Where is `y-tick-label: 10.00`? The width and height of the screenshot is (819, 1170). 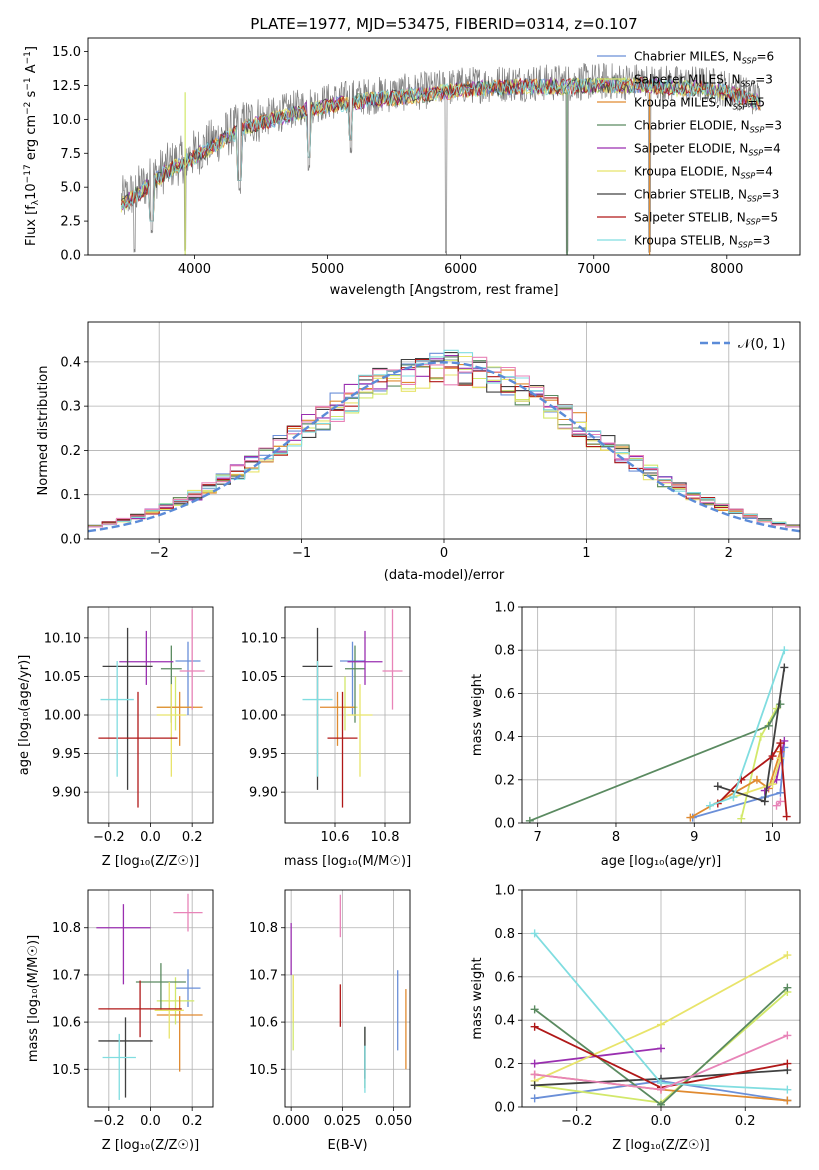 y-tick-label: 10.00 is located at coordinates (62, 716).